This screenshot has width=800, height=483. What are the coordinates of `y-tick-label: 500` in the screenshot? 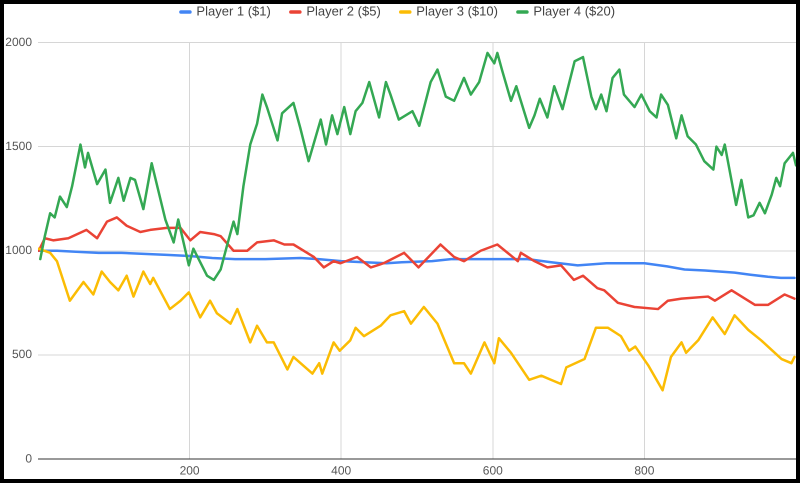 It's located at (22, 354).